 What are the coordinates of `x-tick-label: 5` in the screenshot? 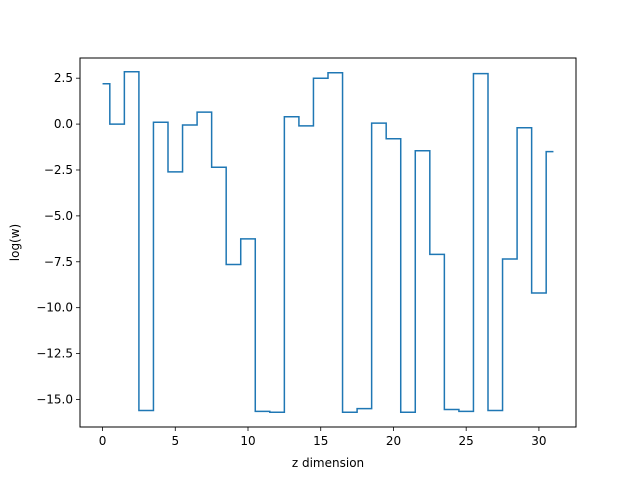 It's located at (175, 441).